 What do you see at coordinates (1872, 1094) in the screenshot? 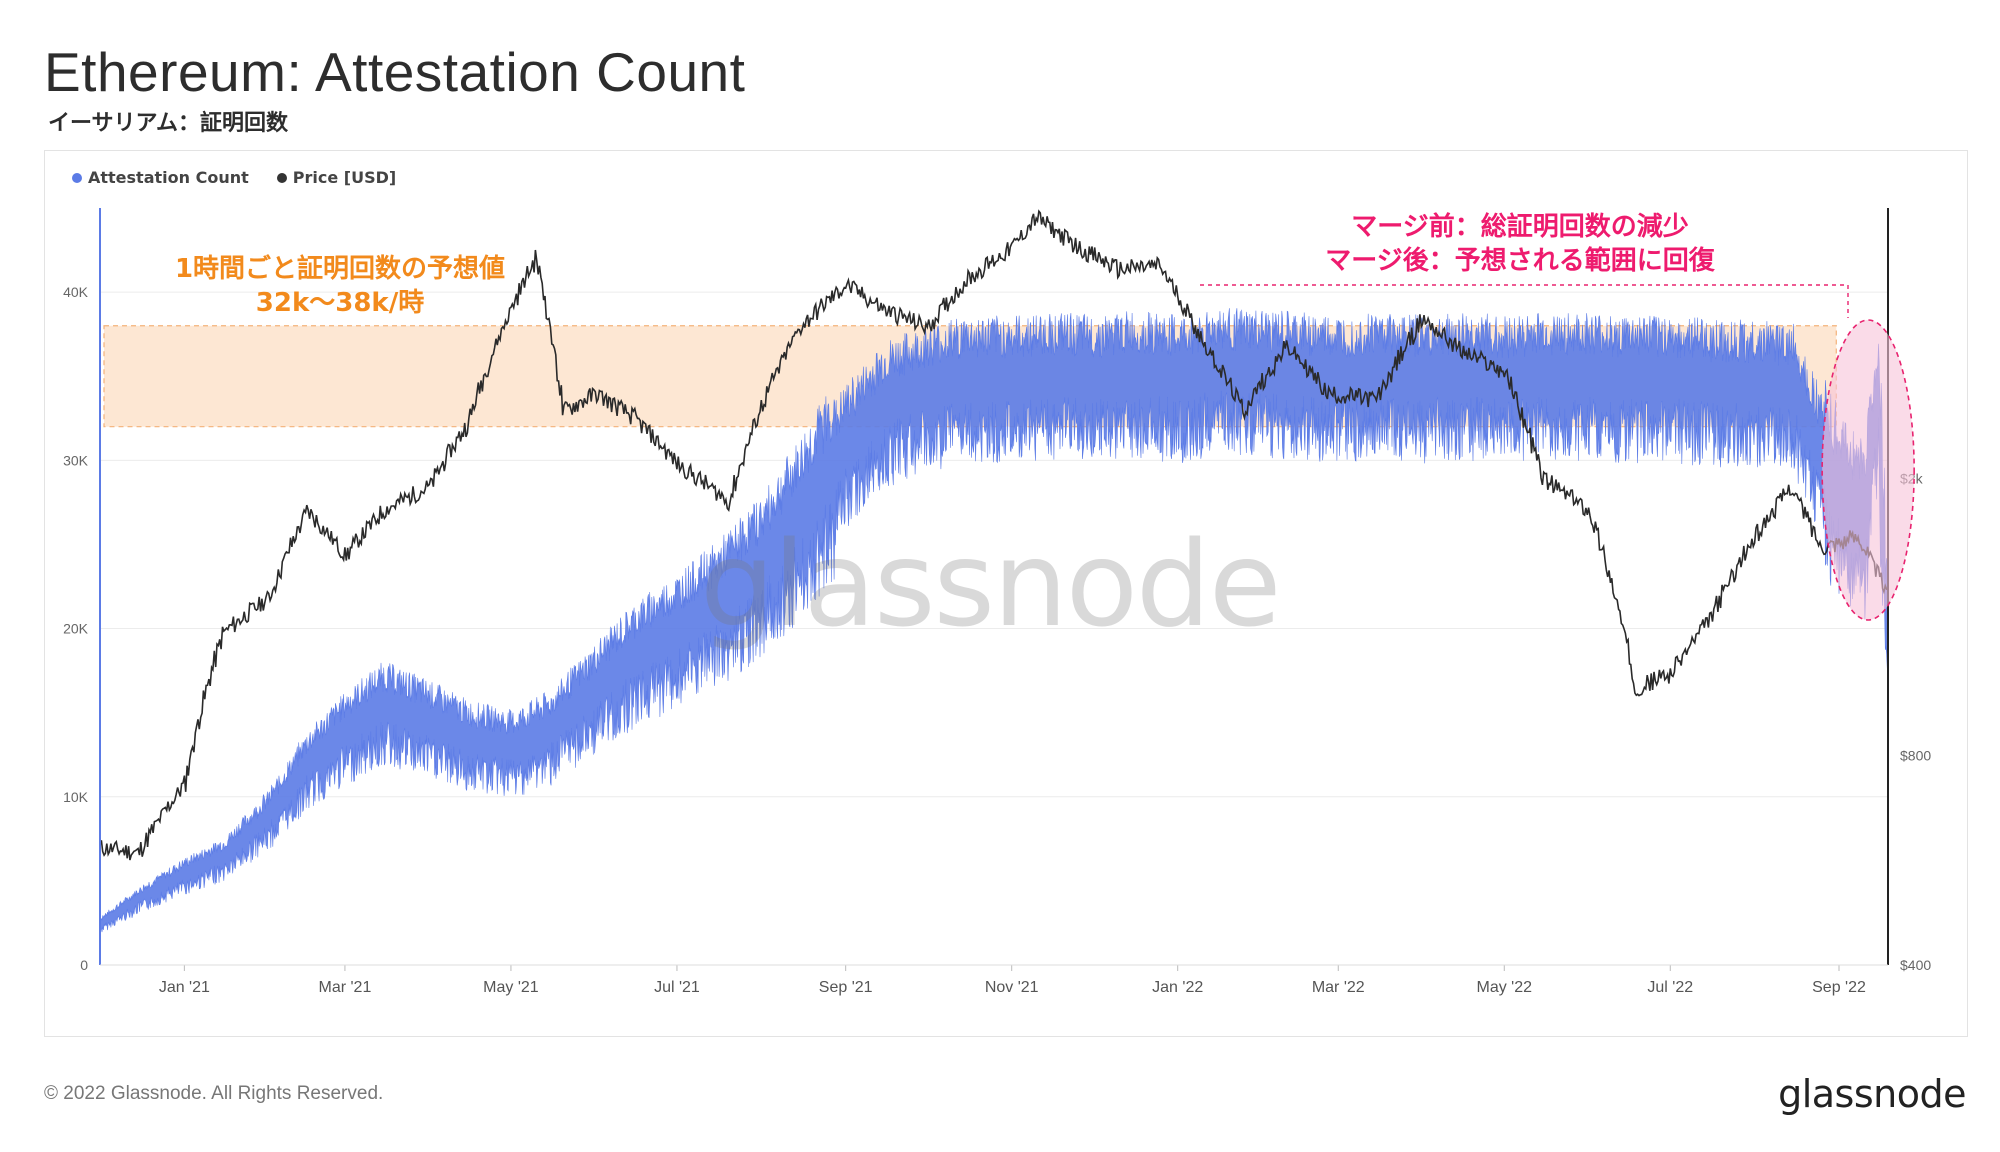
I see `brand-logo: glassnode` at bounding box center [1872, 1094].